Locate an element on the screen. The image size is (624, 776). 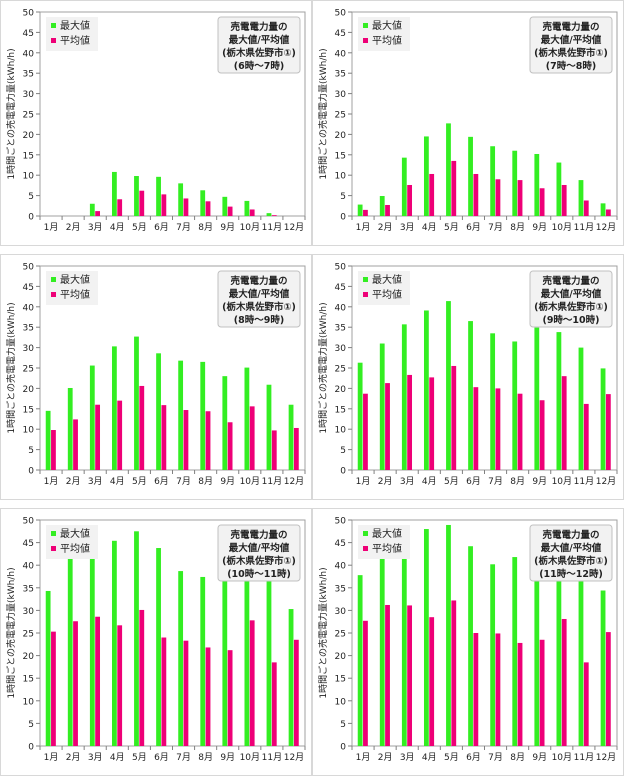
y-tick-label: 50 is located at coordinates (341, 522).